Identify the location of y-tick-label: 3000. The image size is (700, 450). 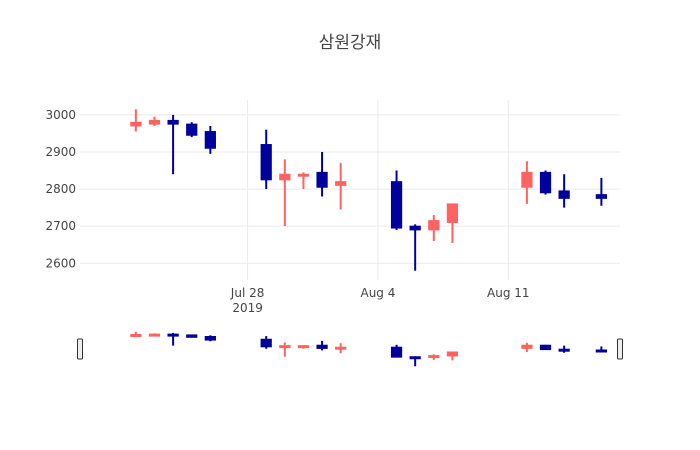
(60, 115).